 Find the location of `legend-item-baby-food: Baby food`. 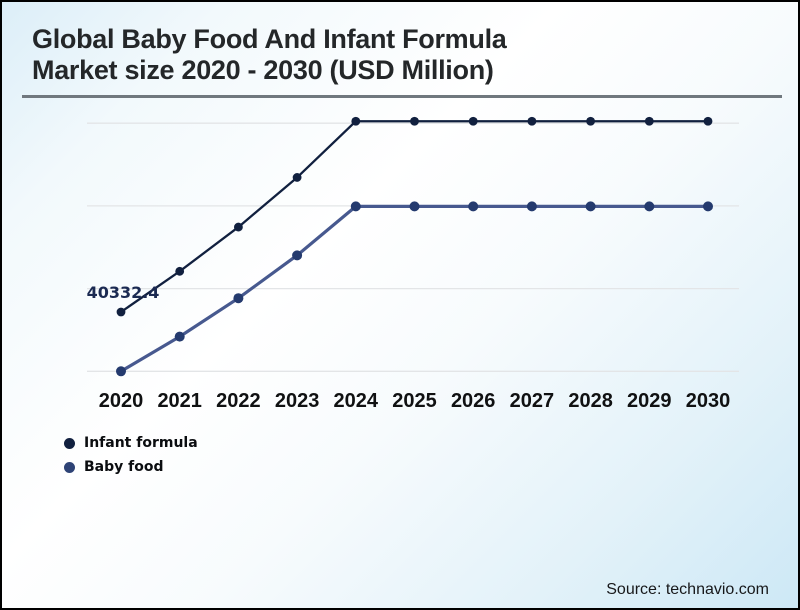

legend-item-baby-food: Baby food is located at coordinates (131, 467).